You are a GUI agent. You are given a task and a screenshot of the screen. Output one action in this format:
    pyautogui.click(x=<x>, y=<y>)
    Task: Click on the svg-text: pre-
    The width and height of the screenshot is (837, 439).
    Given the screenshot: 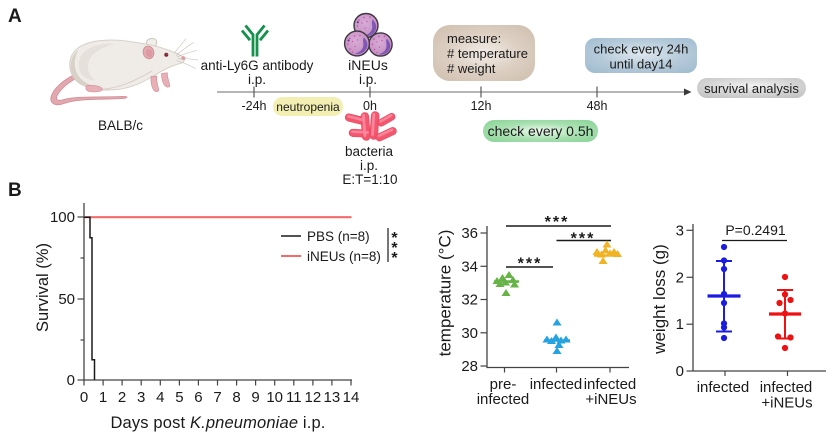 What is the action you would take?
    pyautogui.click(x=503, y=384)
    